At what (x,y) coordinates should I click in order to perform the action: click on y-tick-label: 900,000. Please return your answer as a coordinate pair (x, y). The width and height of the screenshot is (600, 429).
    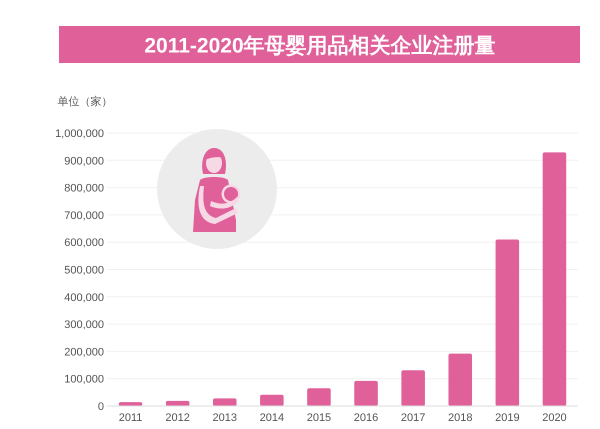
    Looking at the image, I should click on (84, 161).